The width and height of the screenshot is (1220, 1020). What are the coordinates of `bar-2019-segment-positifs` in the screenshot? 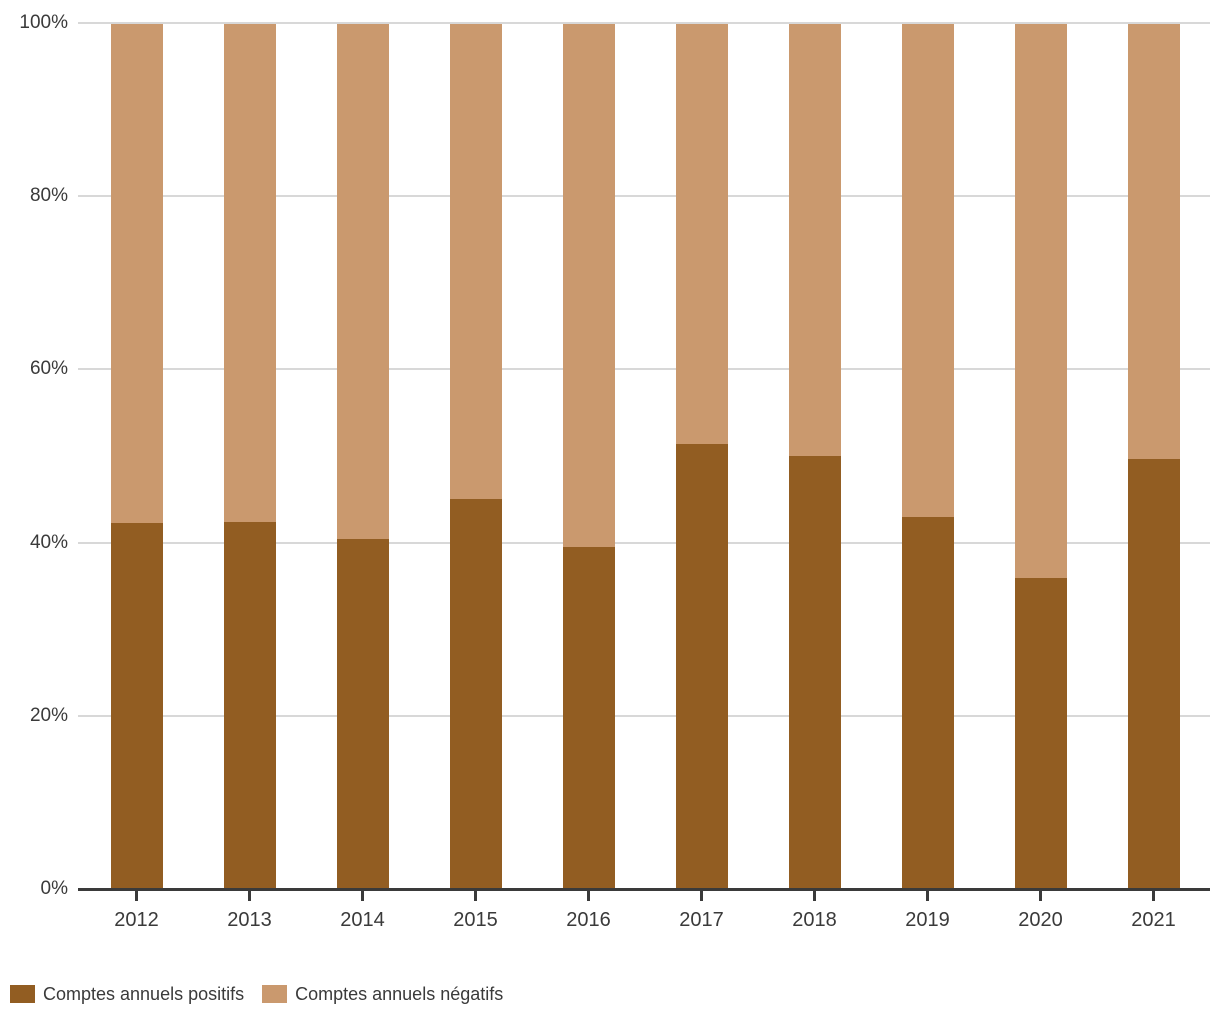 It's located at (927, 703).